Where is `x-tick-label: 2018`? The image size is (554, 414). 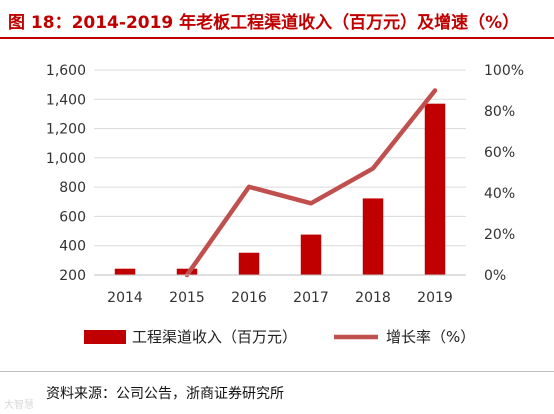
x-tick-label: 2018 is located at coordinates (373, 298).